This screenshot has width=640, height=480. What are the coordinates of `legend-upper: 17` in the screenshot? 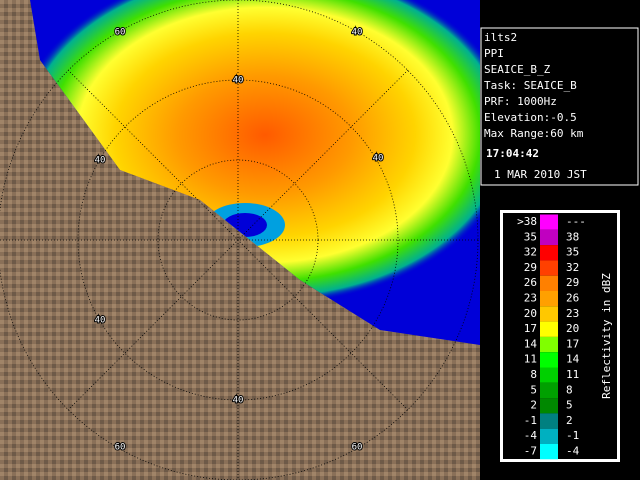 It's located at (572, 343).